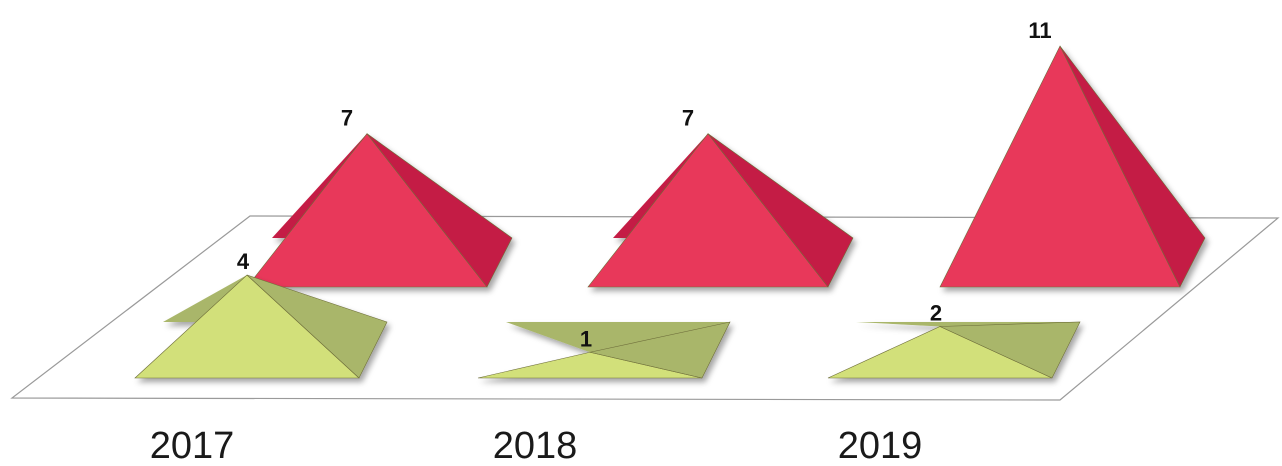 The height and width of the screenshot is (466, 1282). I want to click on back-pyramid-2018, so click(720, 210).